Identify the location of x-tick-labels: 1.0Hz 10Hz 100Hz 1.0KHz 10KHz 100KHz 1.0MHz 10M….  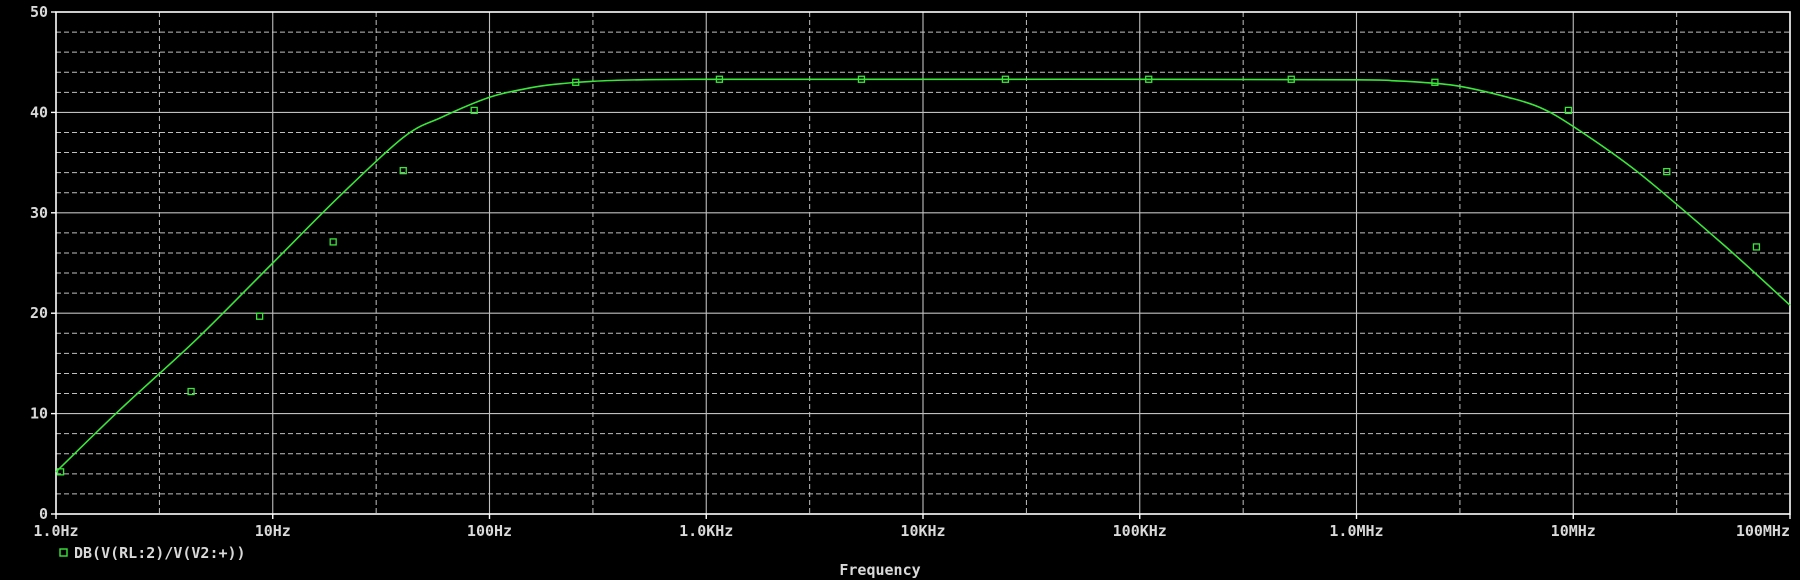
(912, 527).